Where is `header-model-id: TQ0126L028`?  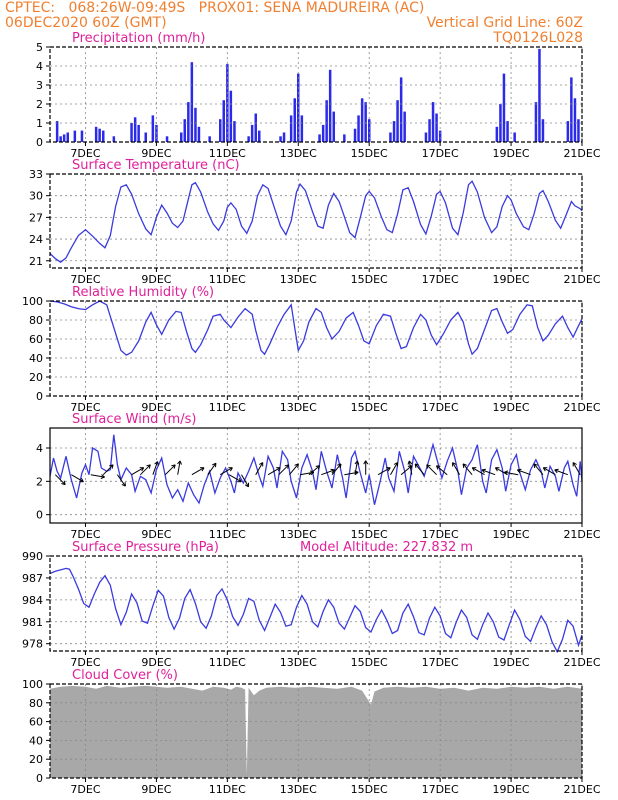
header-model-id: TQ0126L028 is located at coordinates (538, 38).